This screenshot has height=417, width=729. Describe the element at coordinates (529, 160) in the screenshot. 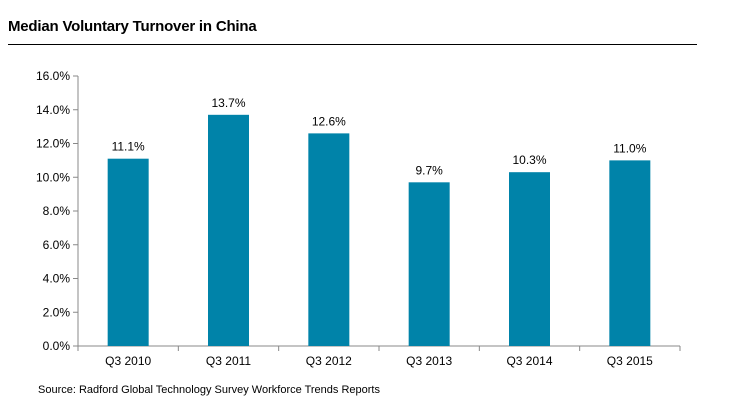

I see `bar-value-label: 10.3%` at that location.